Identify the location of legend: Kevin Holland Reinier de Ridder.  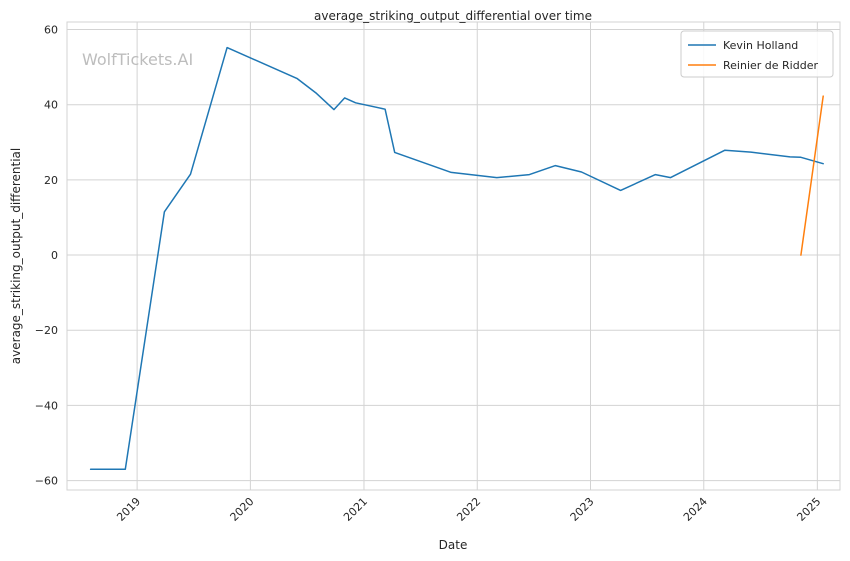
(757, 54).